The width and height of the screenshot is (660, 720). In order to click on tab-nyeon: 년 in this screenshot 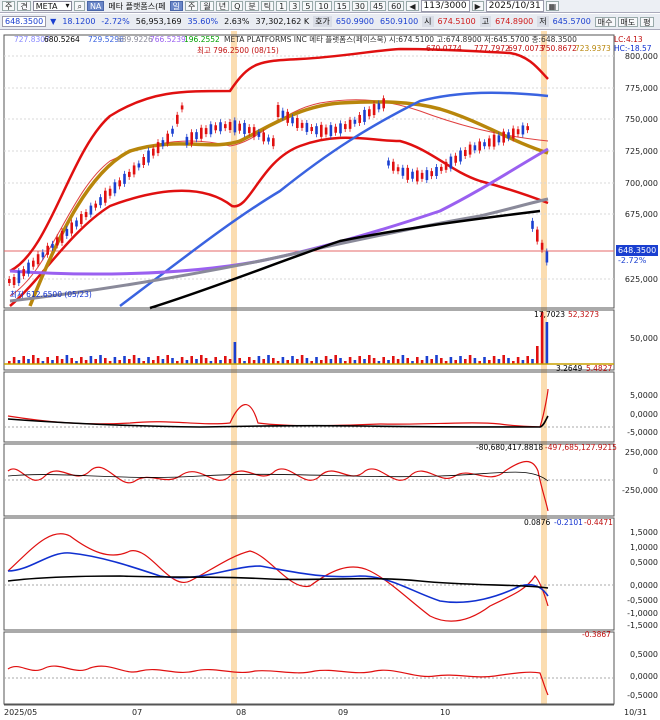, I will do `click(222, 6)`.